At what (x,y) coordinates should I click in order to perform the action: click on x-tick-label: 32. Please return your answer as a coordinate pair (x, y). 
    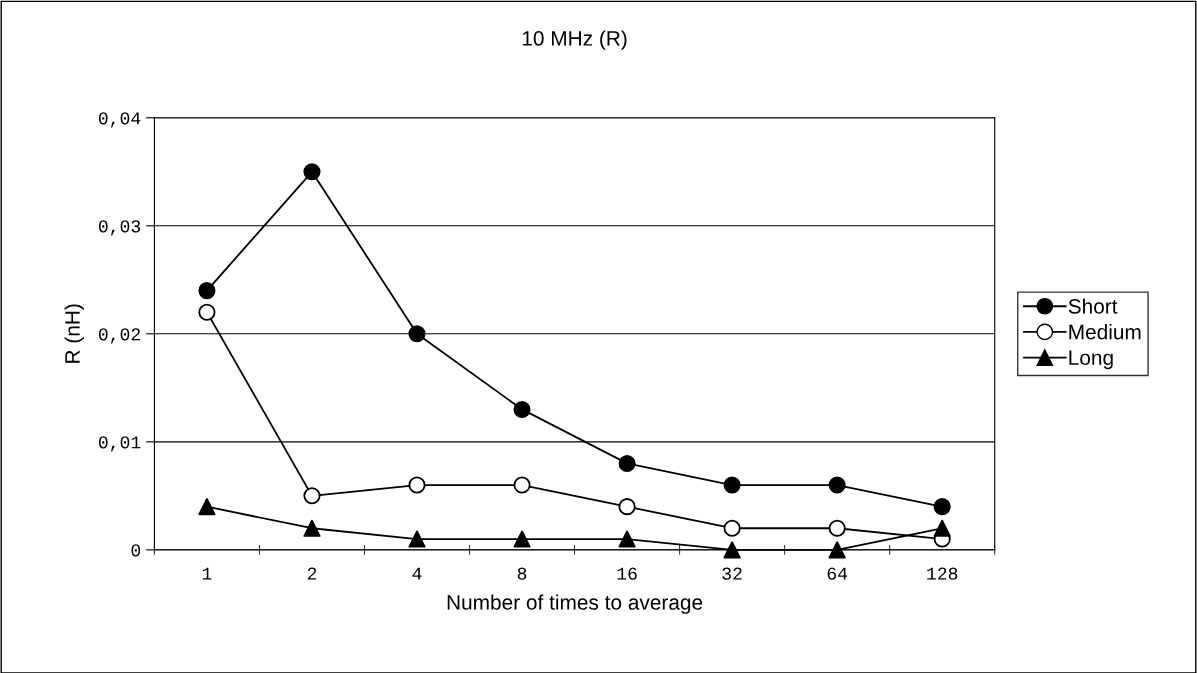
    Looking at the image, I should click on (732, 573).